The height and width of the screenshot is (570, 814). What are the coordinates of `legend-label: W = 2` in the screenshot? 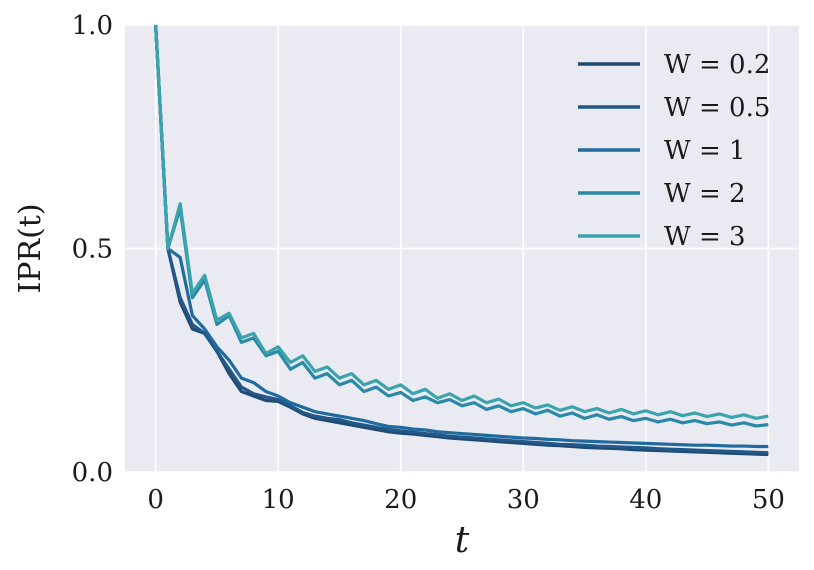 It's located at (705, 194).